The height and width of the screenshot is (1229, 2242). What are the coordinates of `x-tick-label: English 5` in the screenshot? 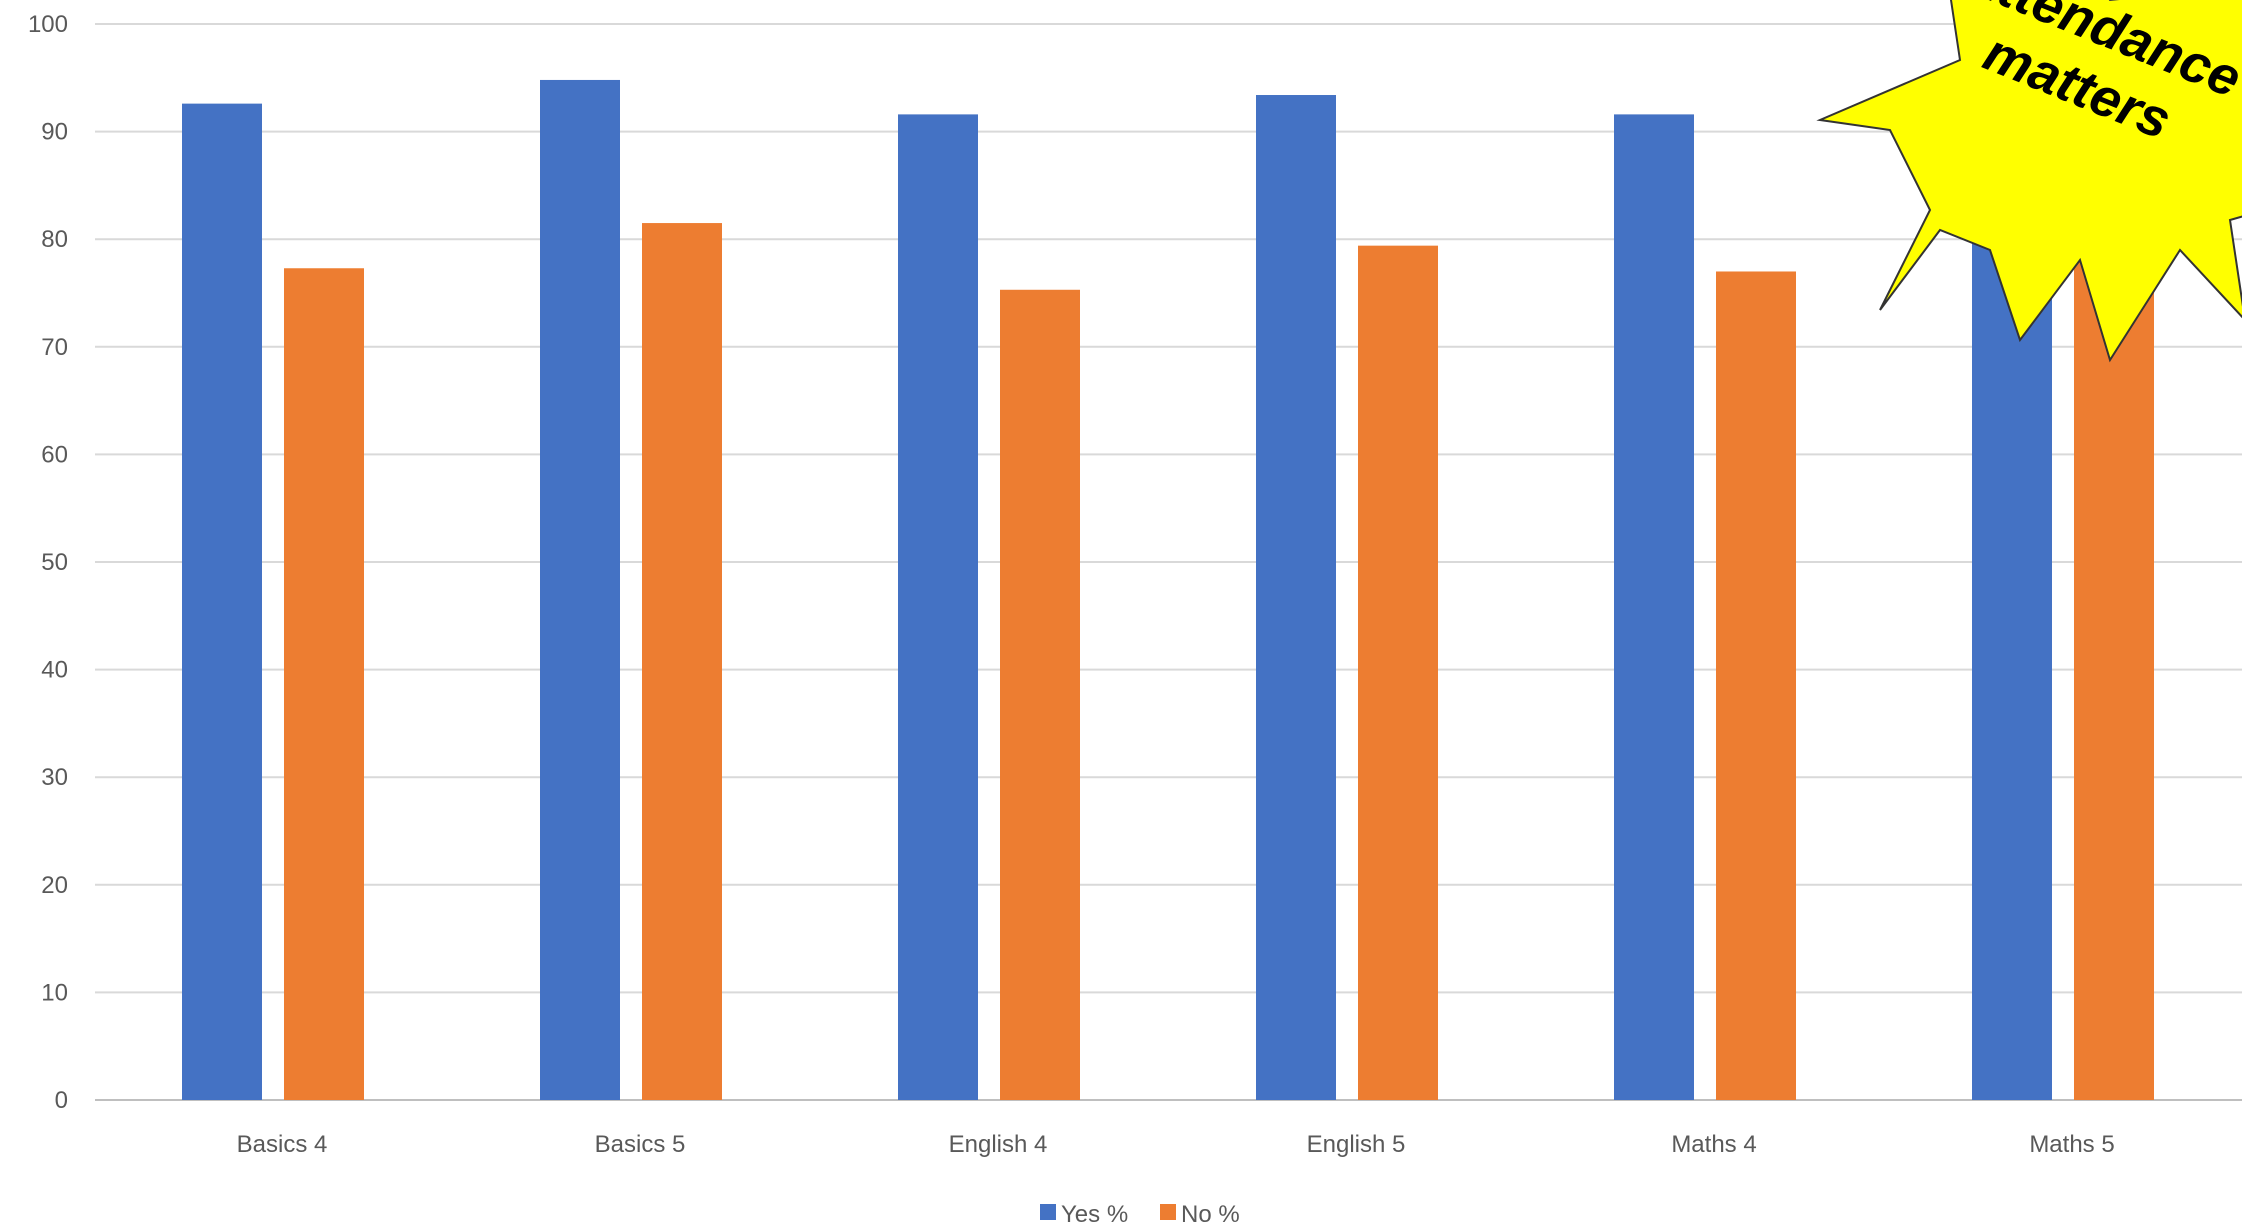 It's located at (1356, 1144).